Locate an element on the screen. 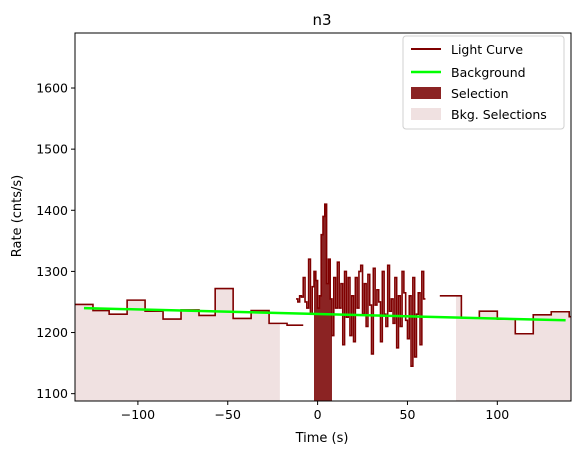  background-fit-line is located at coordinates (324, 314).